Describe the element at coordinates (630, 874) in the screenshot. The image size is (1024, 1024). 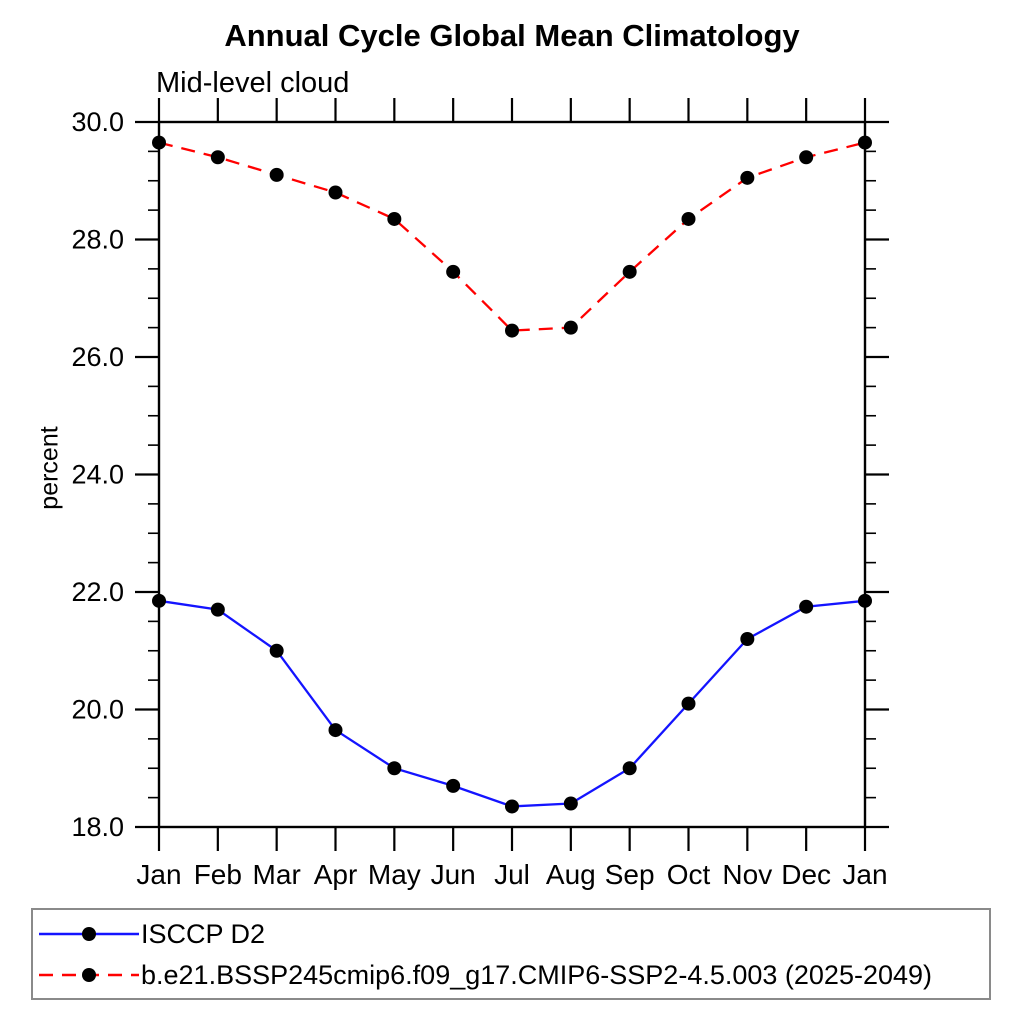
I see `x-tick-label: Sep` at that location.